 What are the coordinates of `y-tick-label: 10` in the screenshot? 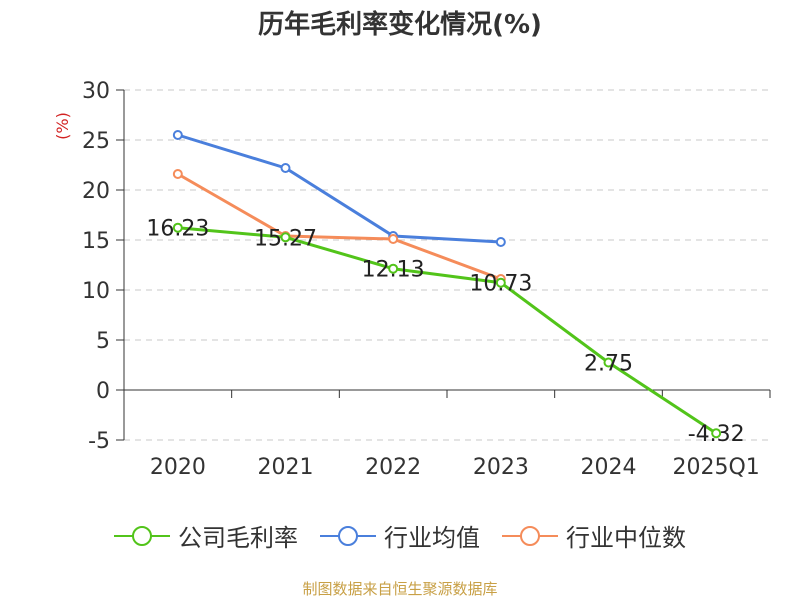 It's located at (96, 291).